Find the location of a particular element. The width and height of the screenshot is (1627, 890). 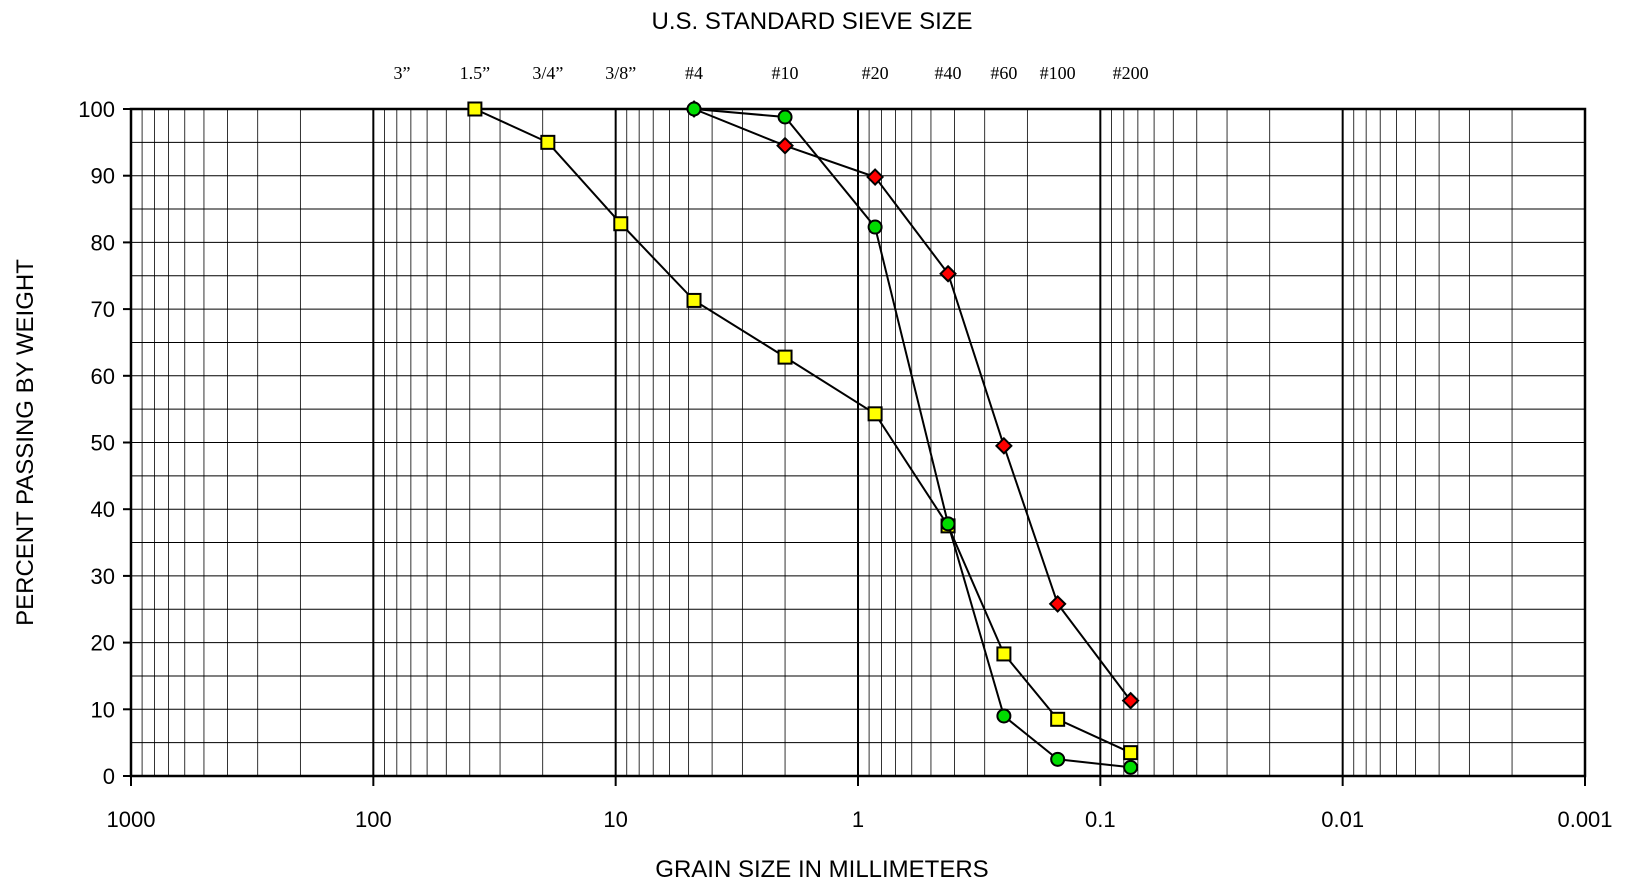

y-tick-label: 0 is located at coordinates (109, 776).